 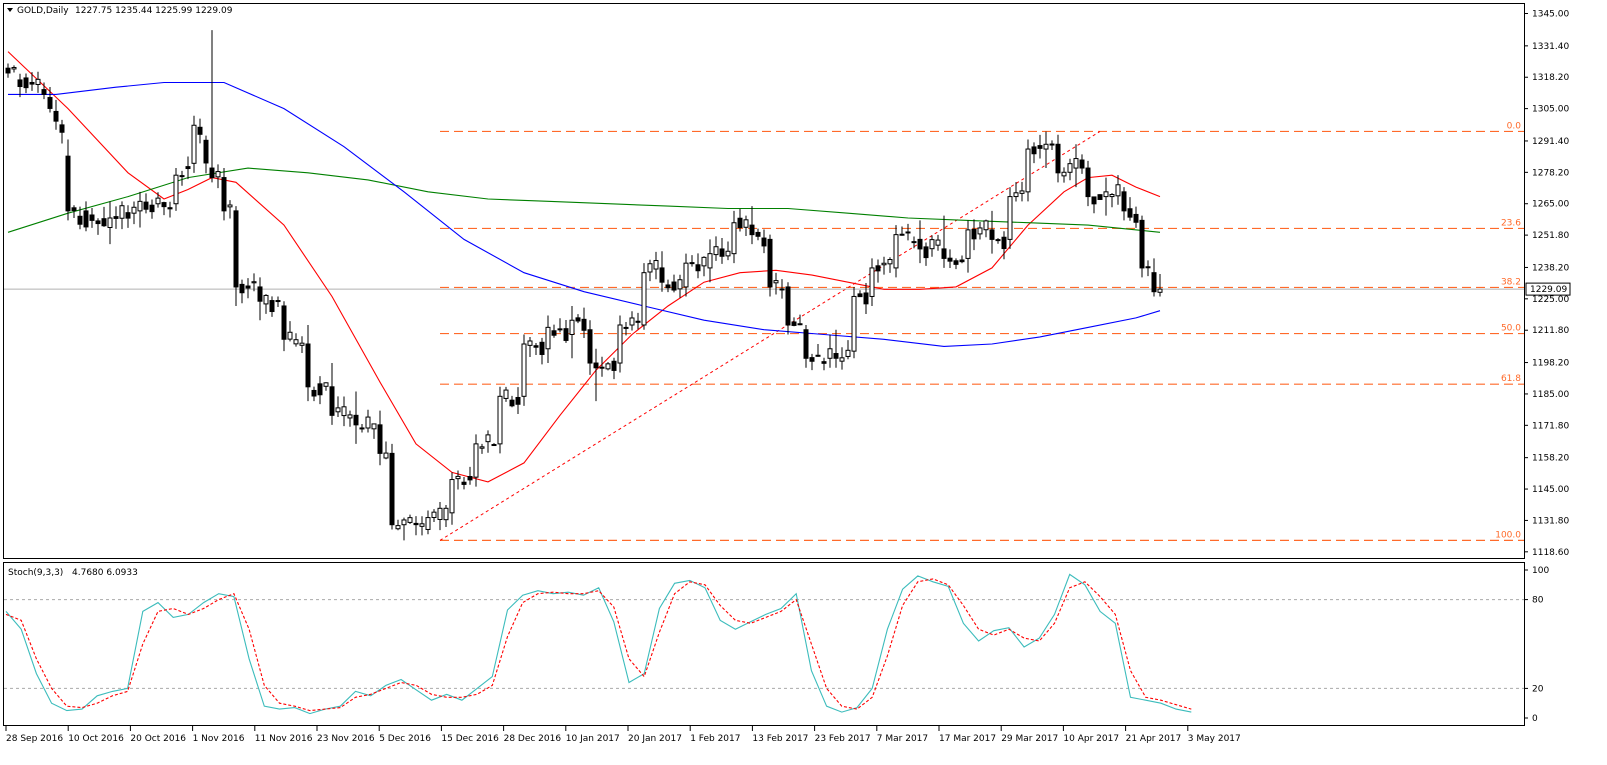 What do you see at coordinates (284, 739) in the screenshot?
I see `date-tick-label: 11 Nov 2016` at bounding box center [284, 739].